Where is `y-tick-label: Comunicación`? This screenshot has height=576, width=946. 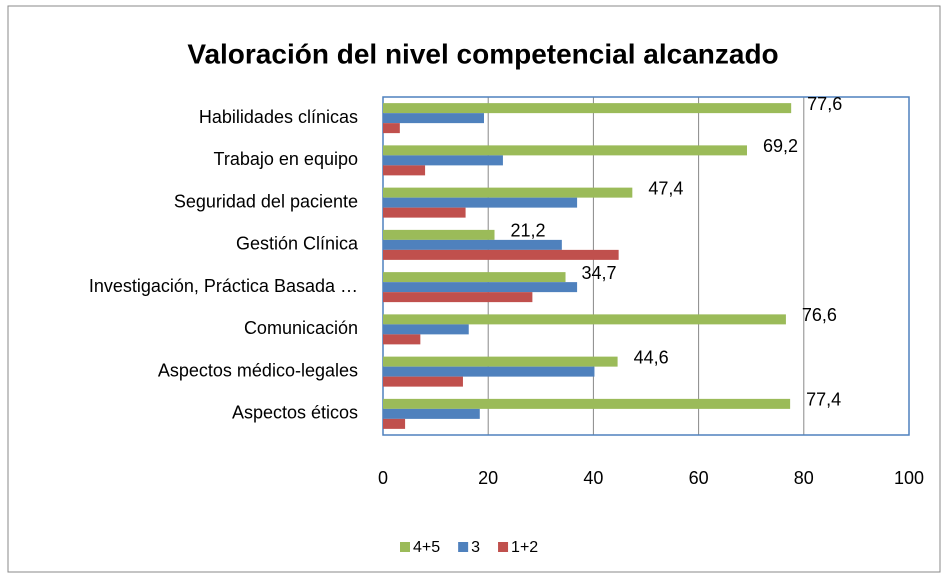 y-tick-label: Comunicación is located at coordinates (301, 328).